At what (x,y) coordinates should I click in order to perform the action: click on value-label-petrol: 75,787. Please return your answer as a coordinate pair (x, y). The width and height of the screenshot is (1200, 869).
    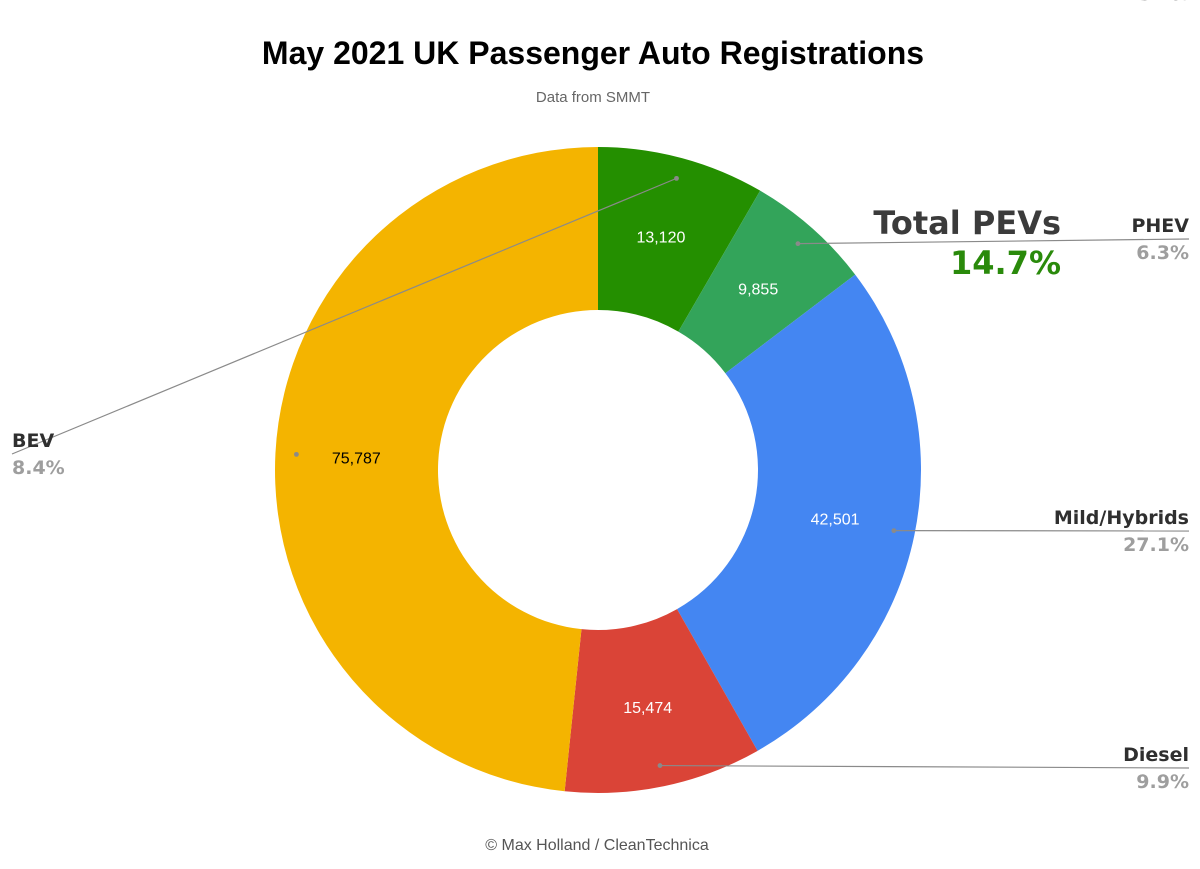
    Looking at the image, I should click on (356, 458).